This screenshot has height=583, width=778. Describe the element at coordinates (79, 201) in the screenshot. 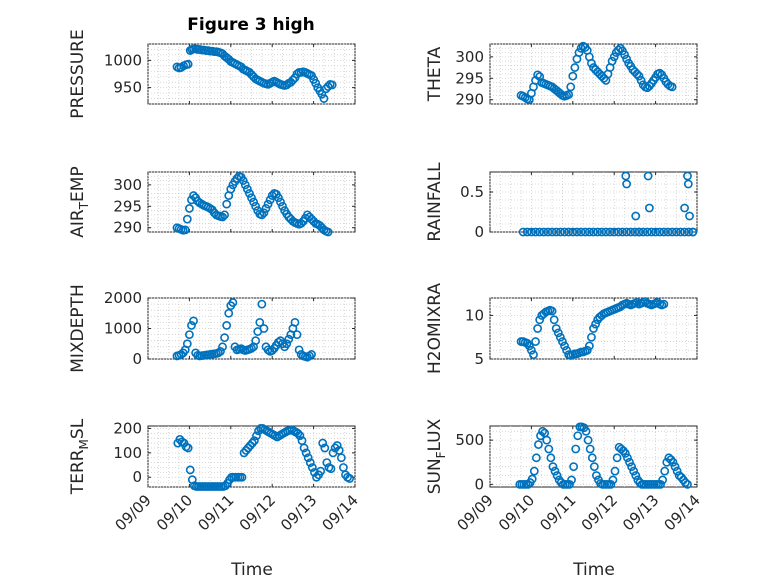

I see `y-axis-label: AIRTEMP` at that location.